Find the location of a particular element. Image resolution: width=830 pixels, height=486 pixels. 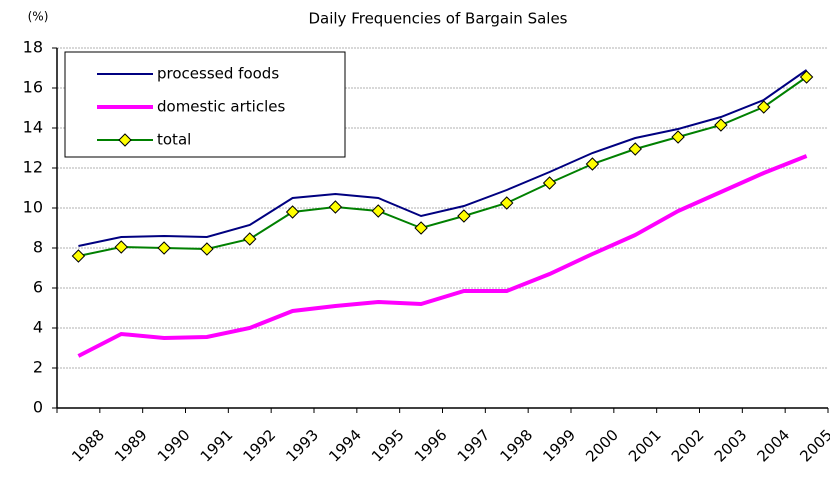

legend-label: processed foods is located at coordinates (218, 74).